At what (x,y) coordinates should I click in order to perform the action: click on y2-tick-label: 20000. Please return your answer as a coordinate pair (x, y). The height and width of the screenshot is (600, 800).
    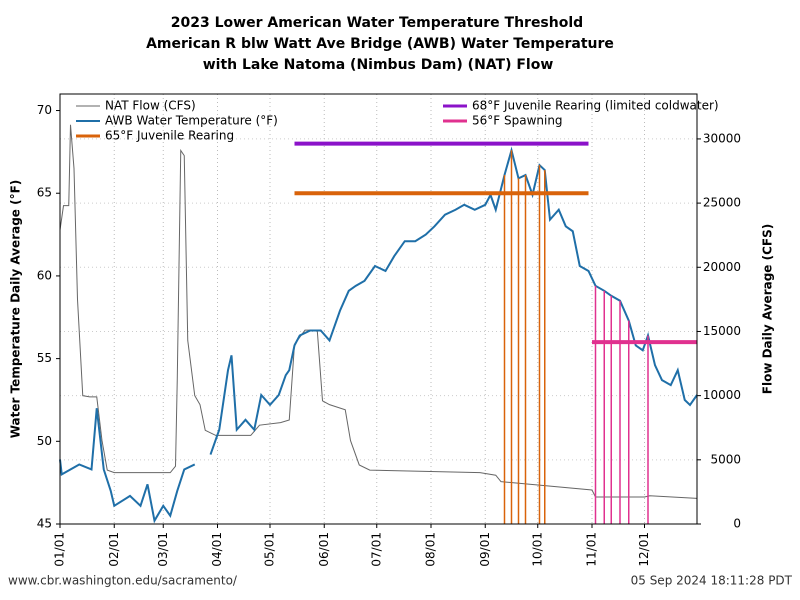
    Looking at the image, I should click on (722, 267).